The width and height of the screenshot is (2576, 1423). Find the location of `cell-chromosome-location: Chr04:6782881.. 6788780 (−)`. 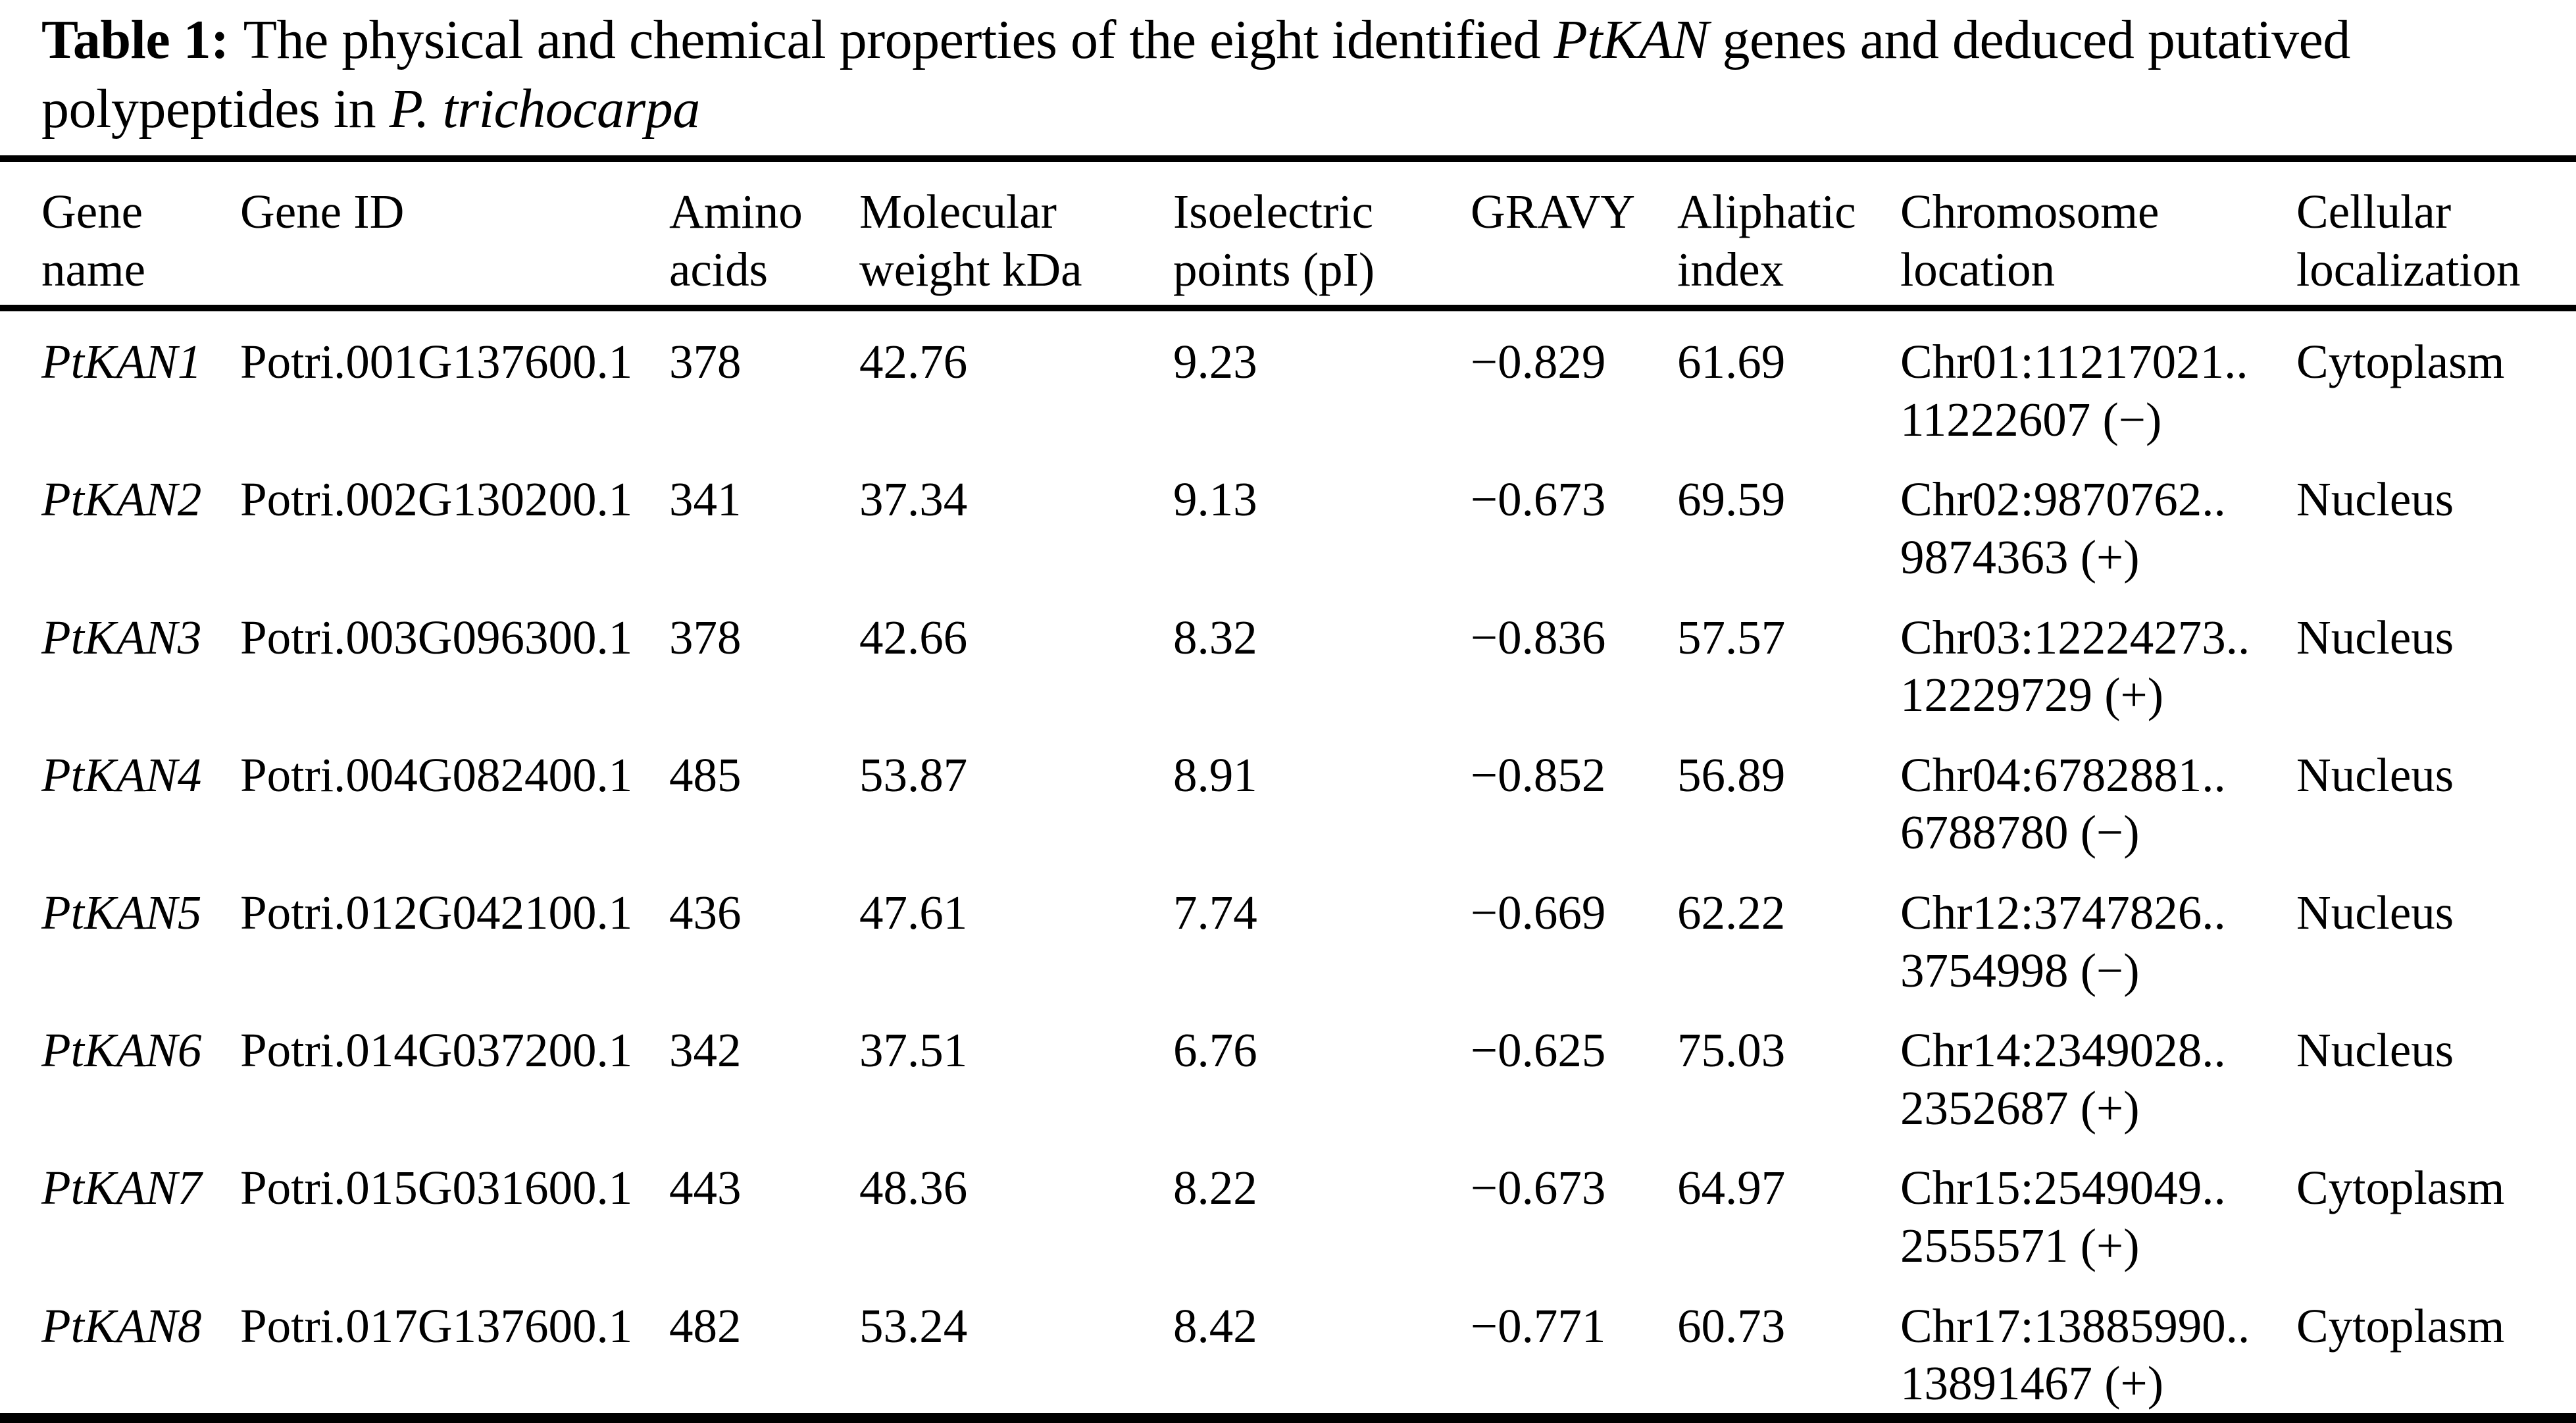

cell-chromosome-location: Chr04:6782881.. 6788780 (−) is located at coordinates (2063, 804).